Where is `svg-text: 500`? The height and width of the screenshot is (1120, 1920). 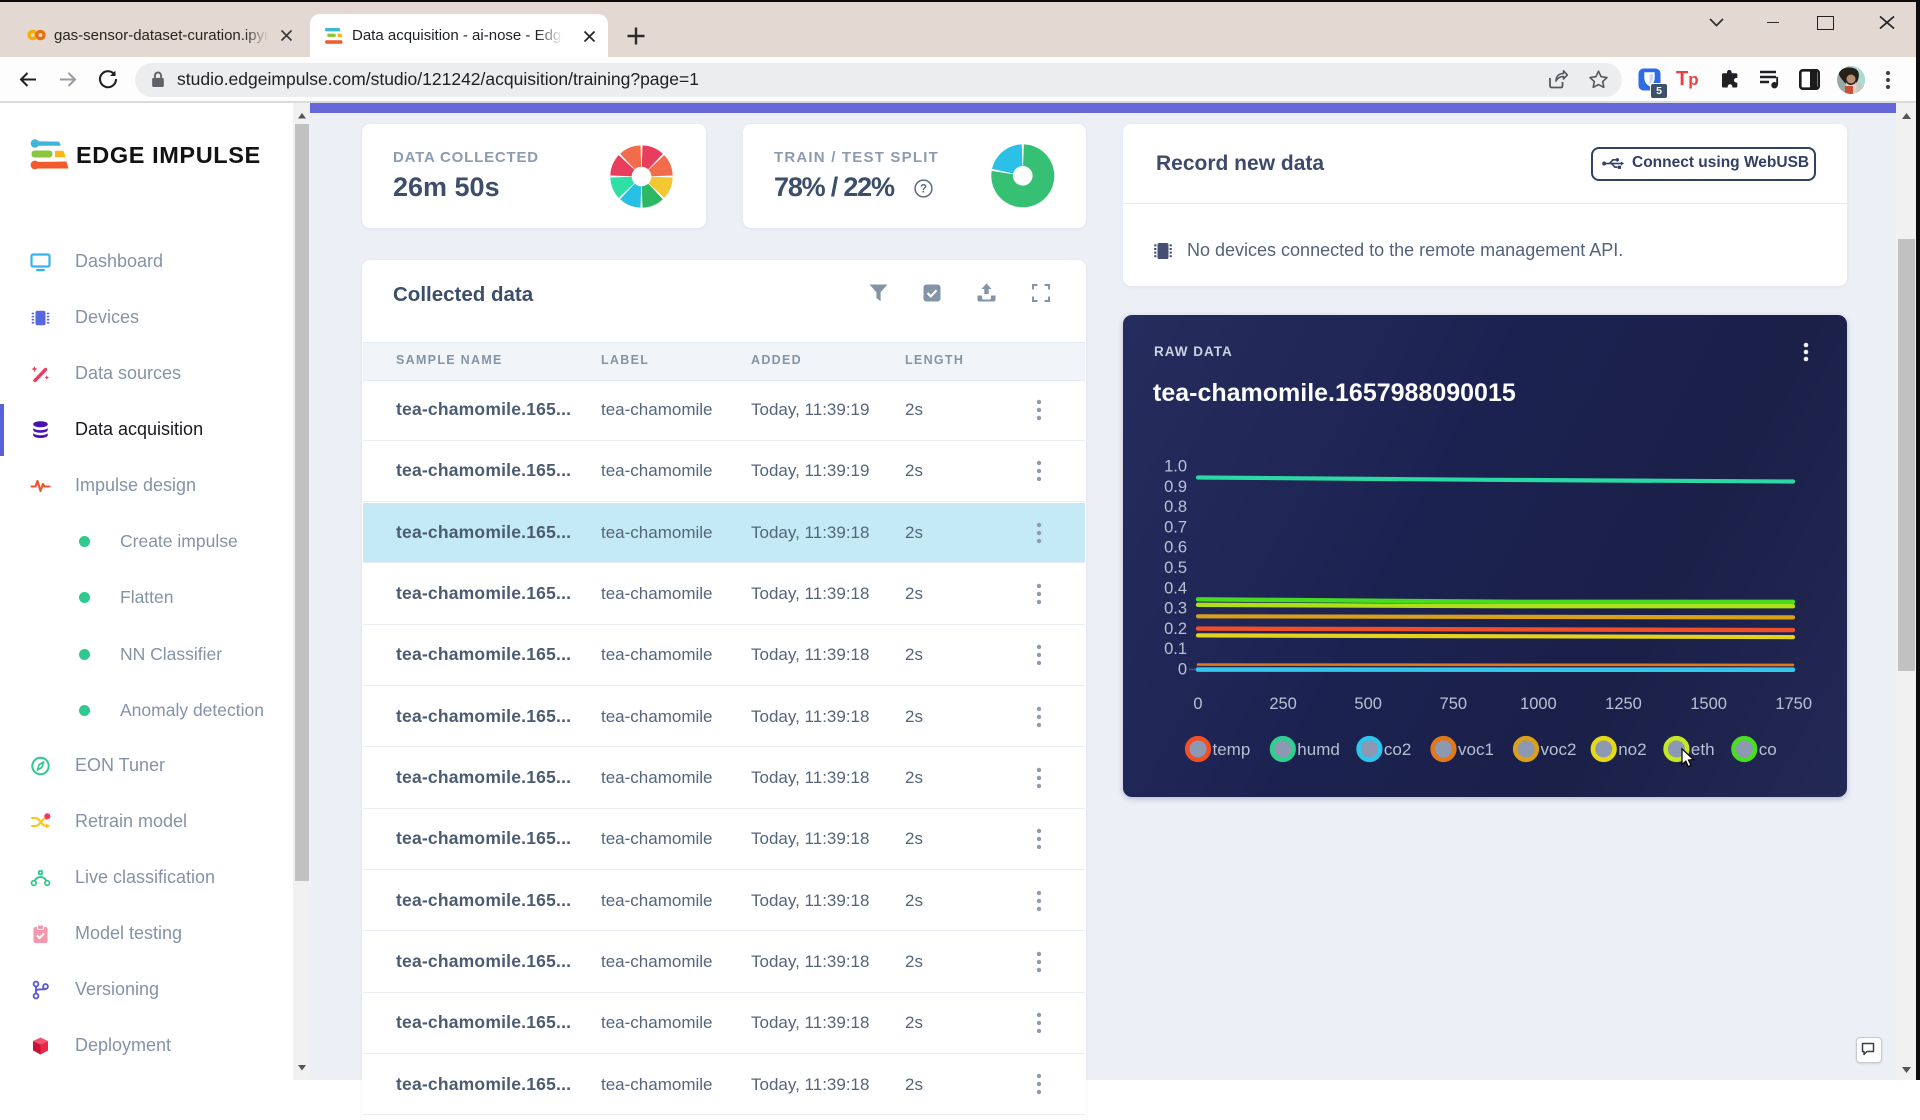
svg-text: 500 is located at coordinates (1368, 704).